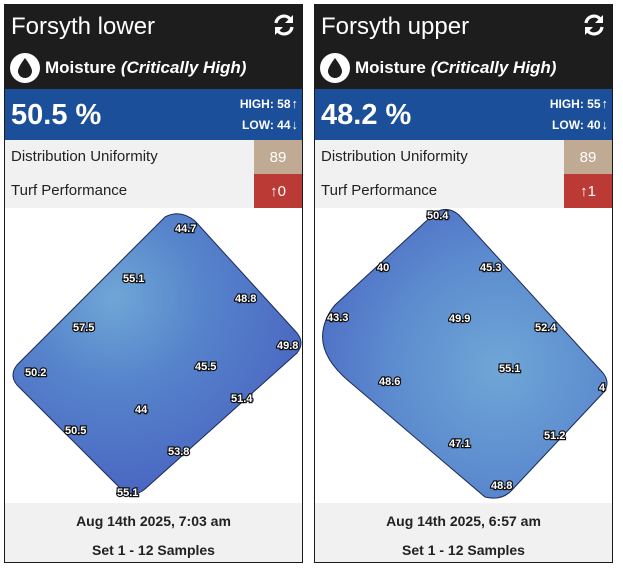  Describe the element at coordinates (35, 373) in the screenshot. I see `point-label: 50.2` at that location.